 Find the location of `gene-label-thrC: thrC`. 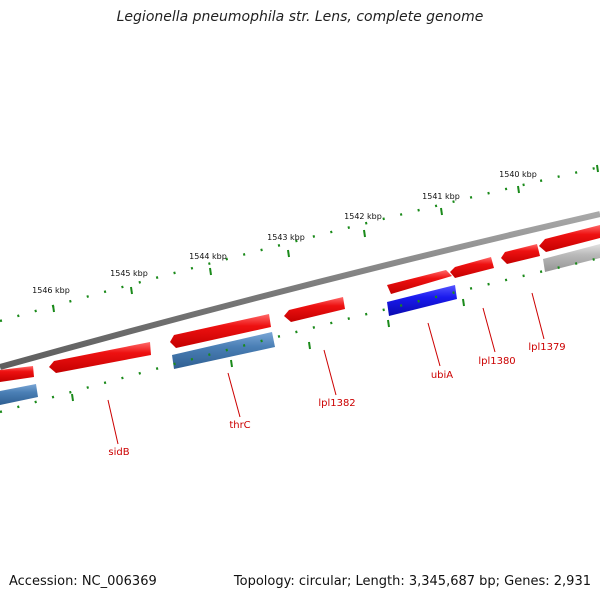

gene-label-thrC: thrC is located at coordinates (239, 425).